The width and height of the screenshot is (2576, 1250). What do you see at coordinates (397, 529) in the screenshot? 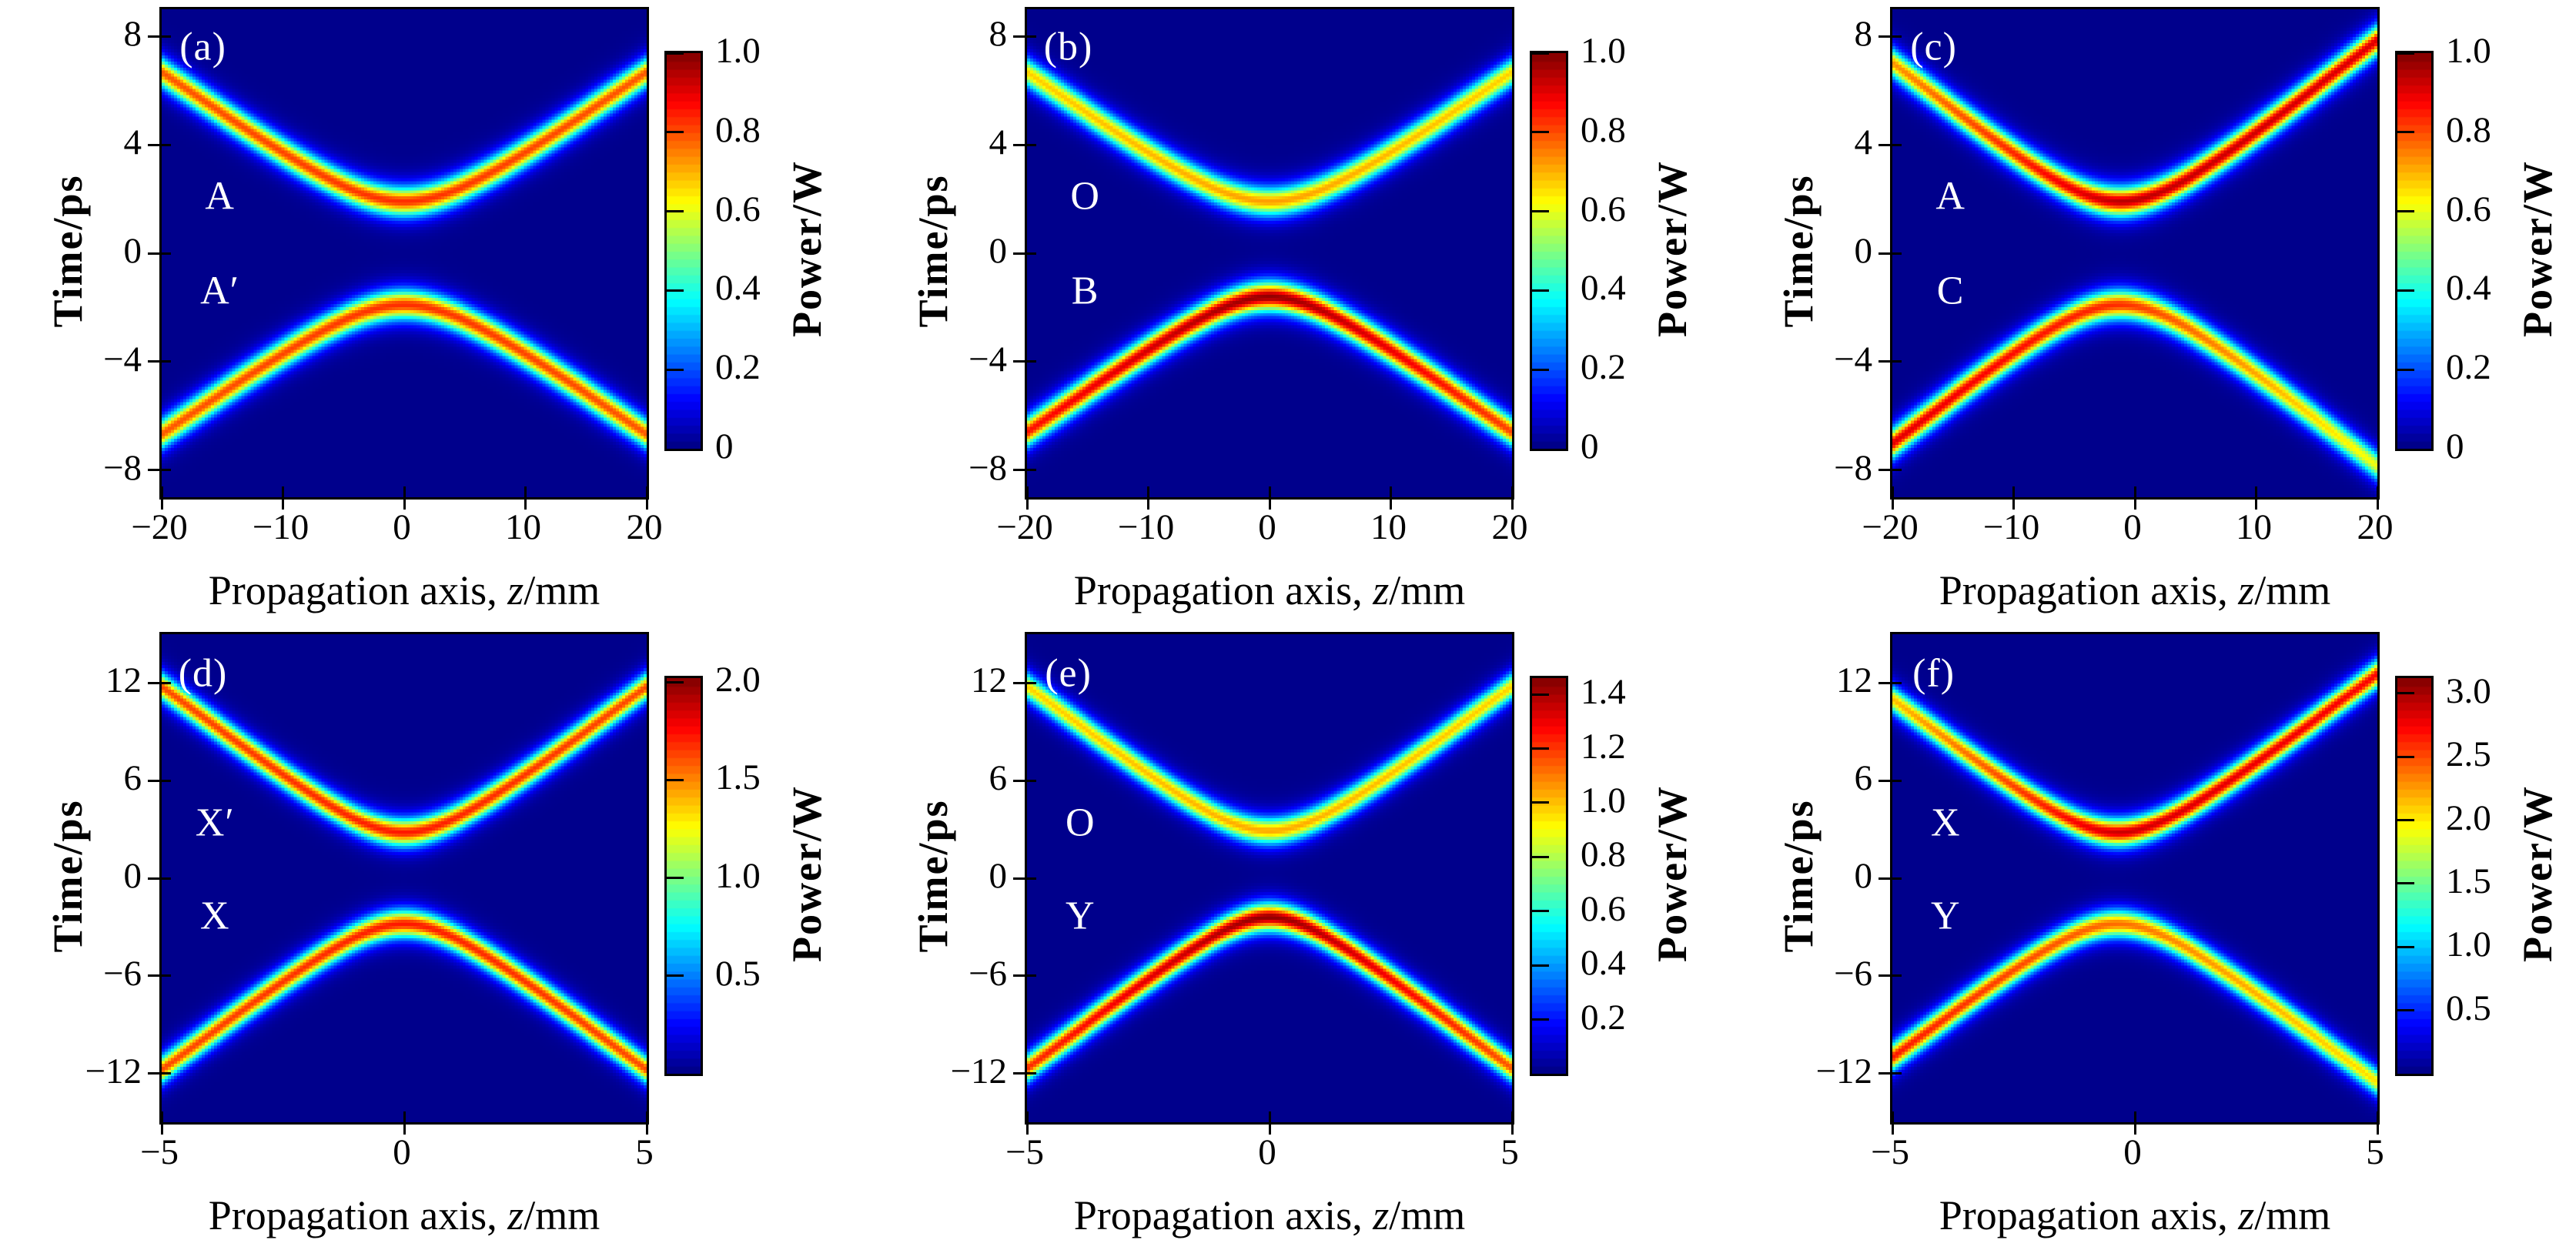
I see `x-tick-labels: −20 −10 0 10 20` at bounding box center [397, 529].